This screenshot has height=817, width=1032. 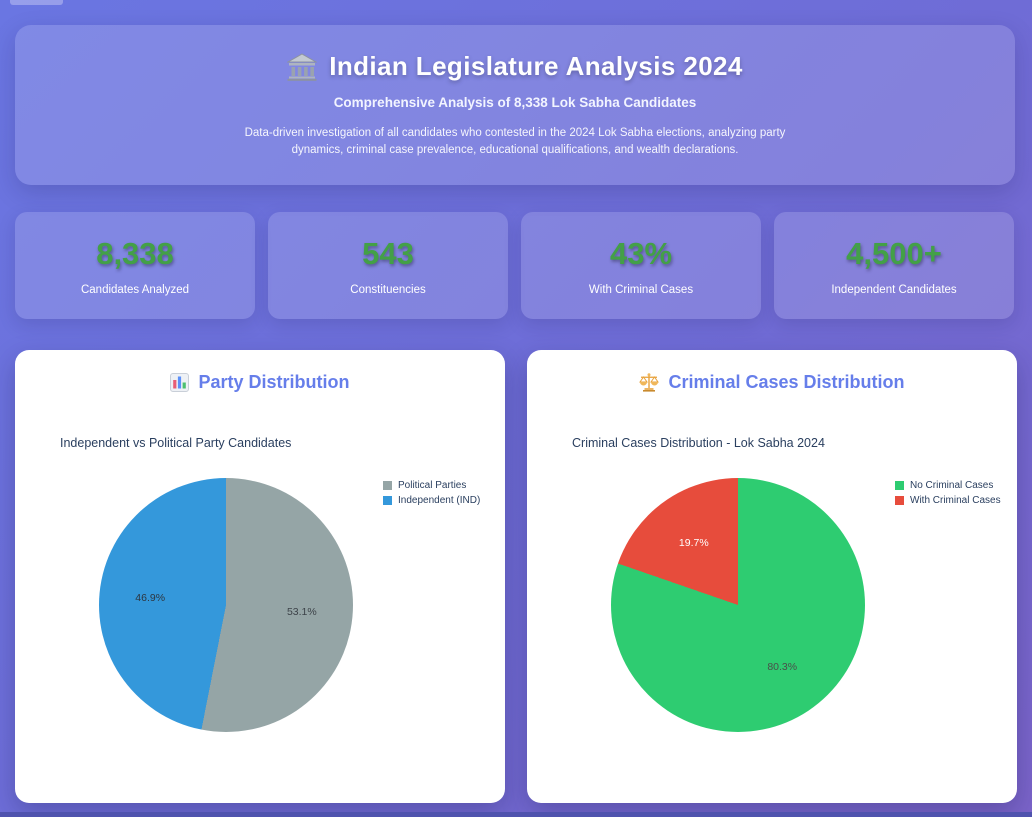 I want to click on legend-item: Independent (IND), so click(x=431, y=500).